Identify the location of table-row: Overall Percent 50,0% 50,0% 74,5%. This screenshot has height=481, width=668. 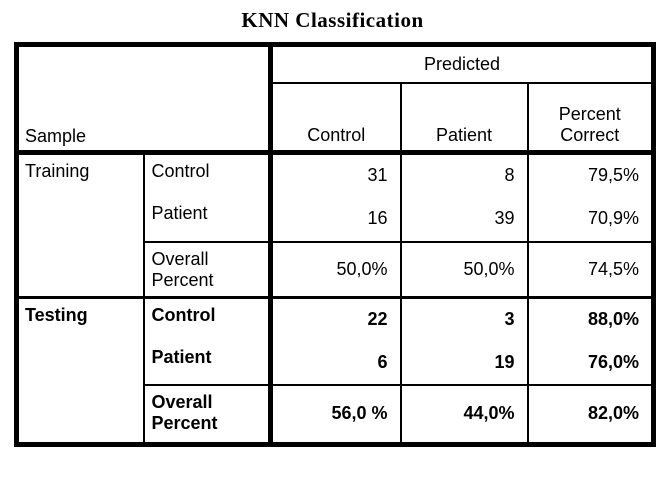
(335, 269).